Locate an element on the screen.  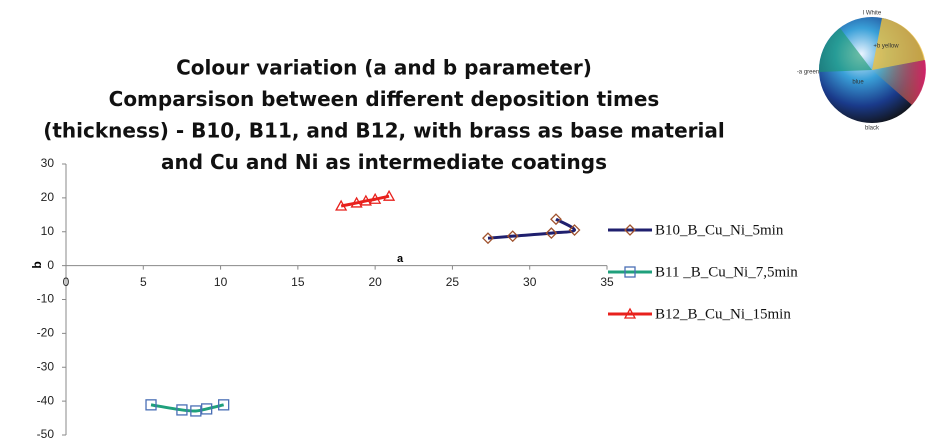
x-axis-label: a is located at coordinates (400, 259).